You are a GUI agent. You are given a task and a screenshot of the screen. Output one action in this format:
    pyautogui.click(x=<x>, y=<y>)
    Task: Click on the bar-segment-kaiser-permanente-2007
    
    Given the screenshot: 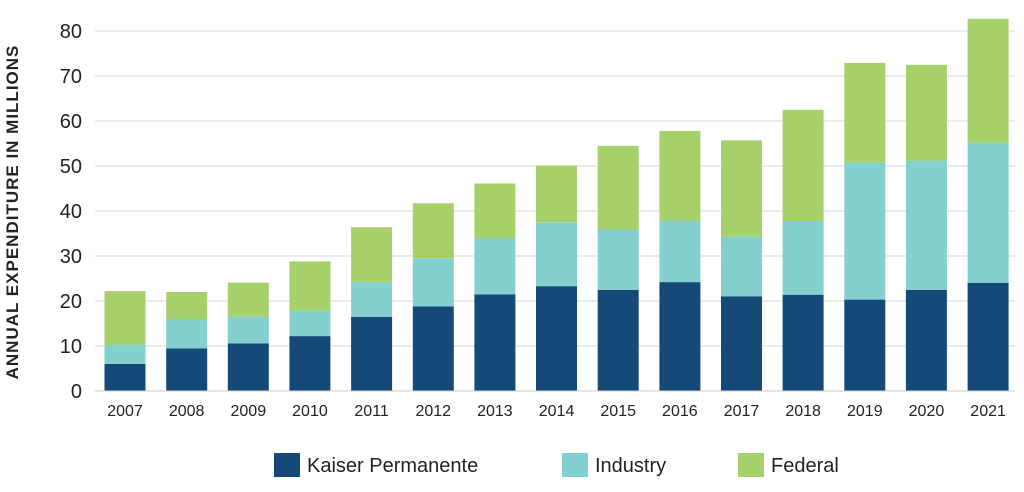 What is the action you would take?
    pyautogui.click(x=125, y=377)
    